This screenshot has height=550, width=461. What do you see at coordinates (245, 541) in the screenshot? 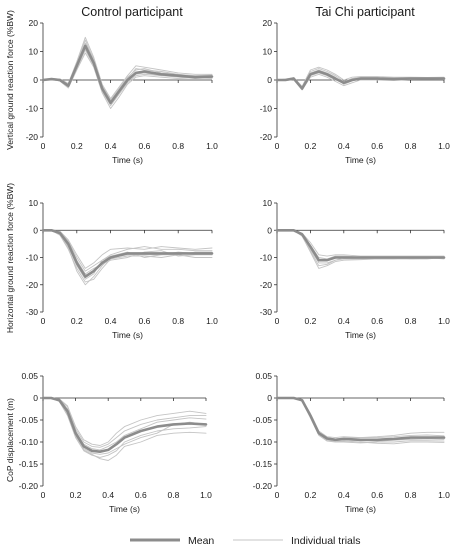
I see `legend: Mean Individual trials` at bounding box center [245, 541].